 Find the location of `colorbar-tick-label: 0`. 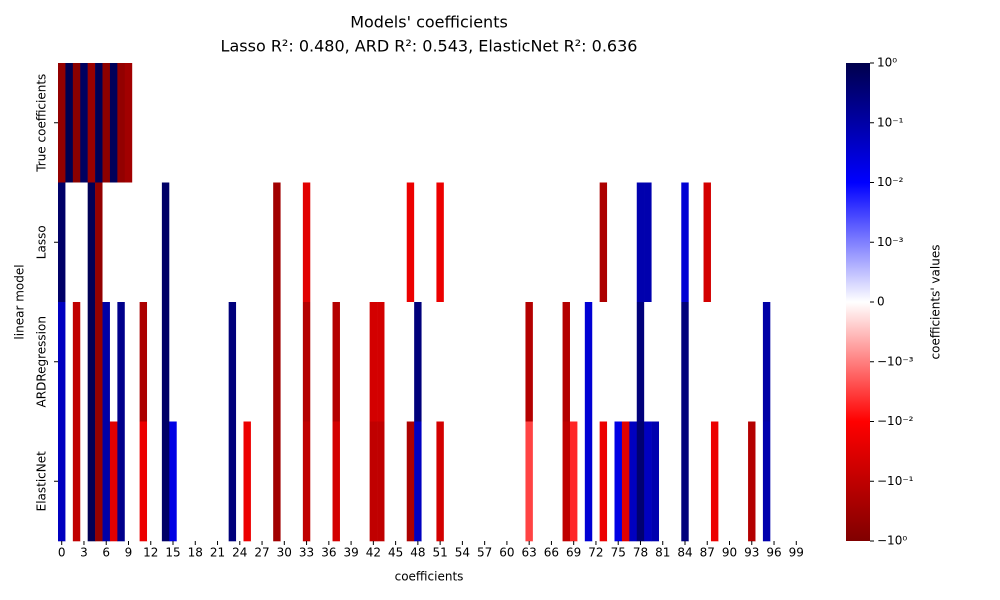

colorbar-tick-label: 0 is located at coordinates (881, 302).